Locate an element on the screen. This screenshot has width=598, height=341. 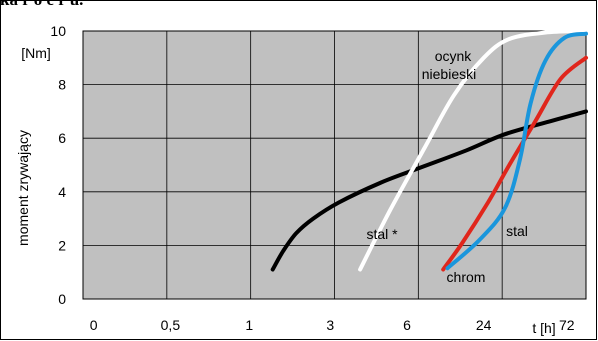
x-tick-label: 3 is located at coordinates (330, 325).